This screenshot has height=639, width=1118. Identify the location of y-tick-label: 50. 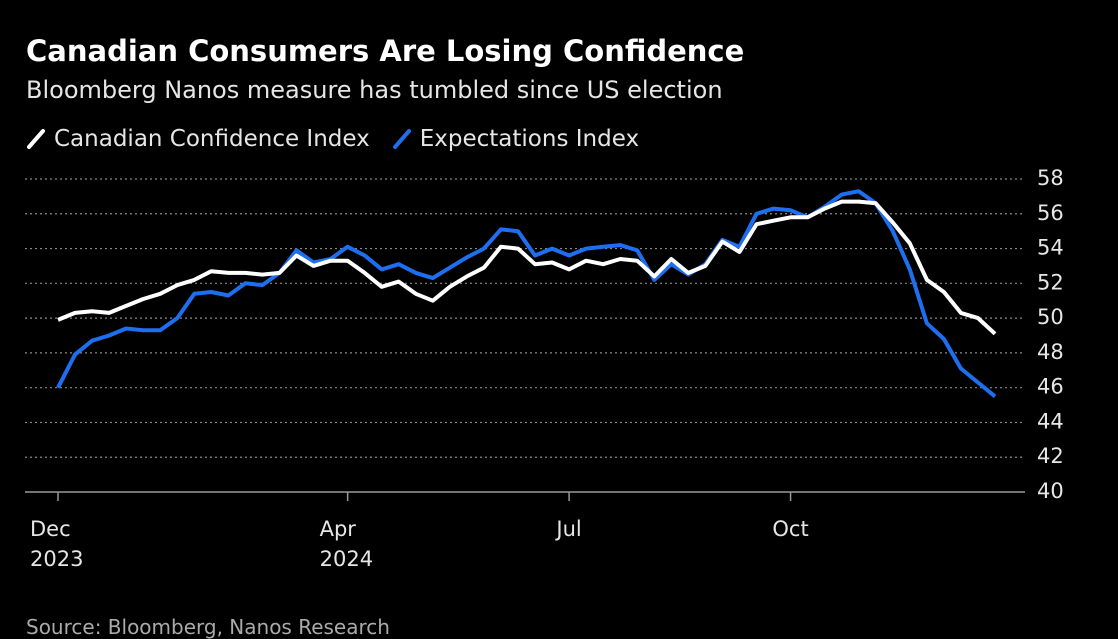
(1050, 317).